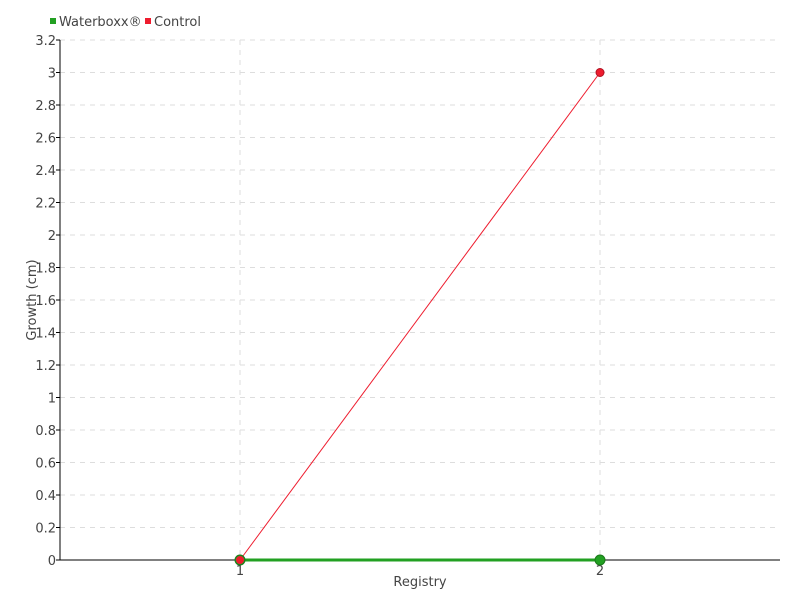 This screenshot has width=800, height=604. I want to click on y-tick-label: 0.2, so click(45, 529).